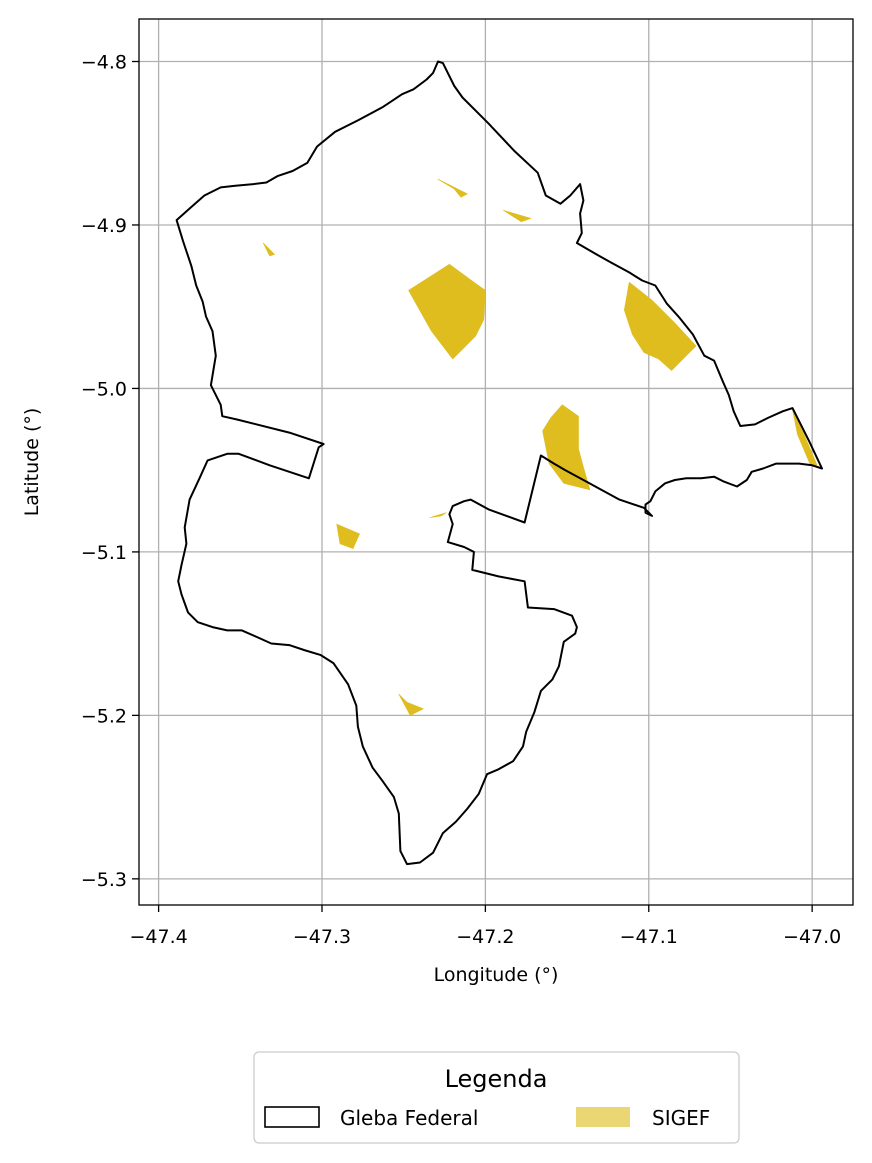 Image resolution: width=872 pixels, height=1163 pixels. I want to click on legend-label-gleba-federal: Gleba Federal, so click(409, 1118).